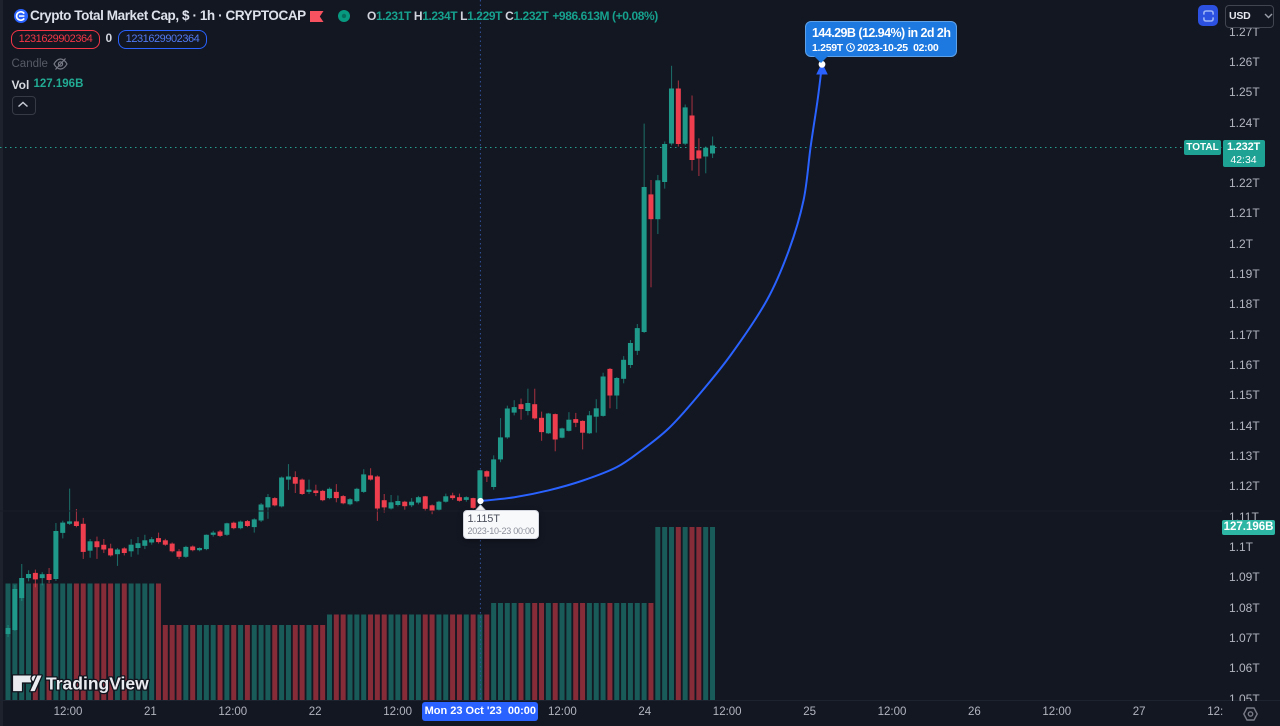 The image size is (1280, 726). I want to click on svg-text: TradingView, so click(97, 684).